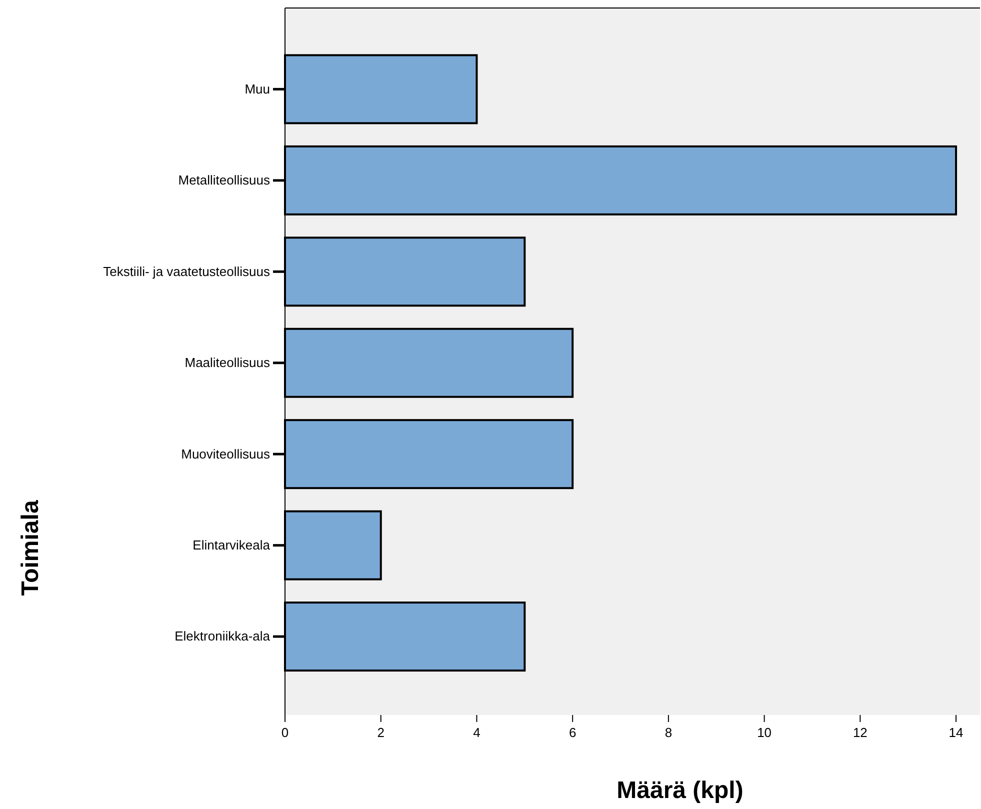 Image resolution: width=981 pixels, height=809 pixels. What do you see at coordinates (224, 180) in the screenshot?
I see `y-tick-label: Metalliteollisuus` at bounding box center [224, 180].